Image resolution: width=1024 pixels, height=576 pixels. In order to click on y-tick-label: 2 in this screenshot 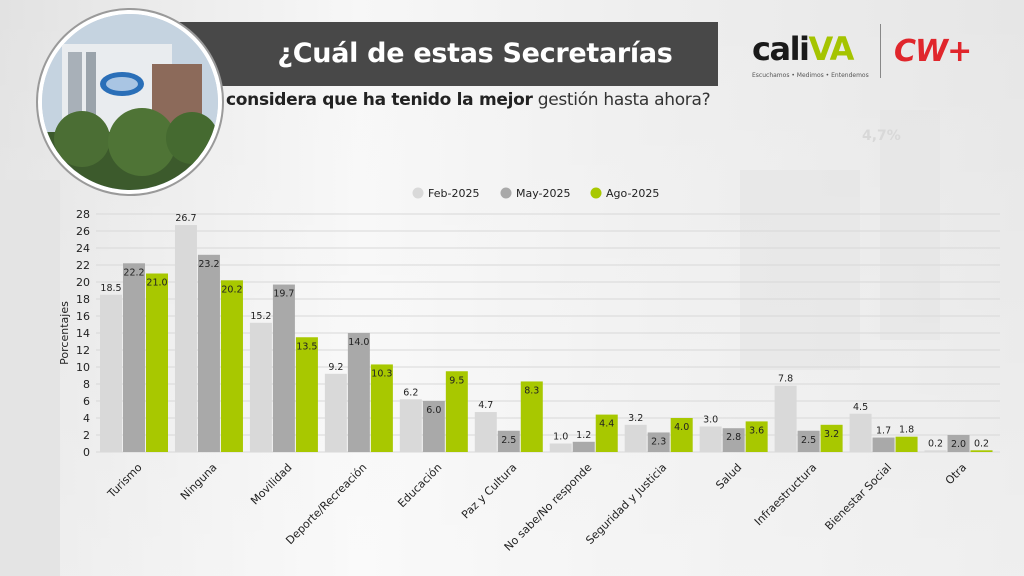, I will do `click(86, 435)`.